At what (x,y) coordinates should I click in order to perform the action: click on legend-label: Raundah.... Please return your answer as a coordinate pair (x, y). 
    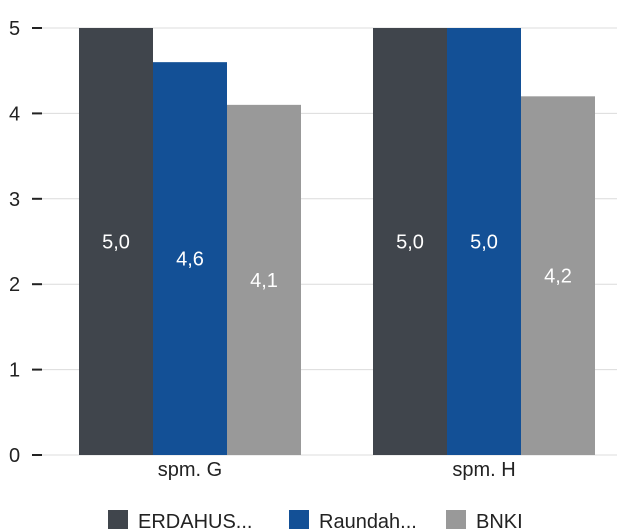
    Looking at the image, I should click on (368, 520).